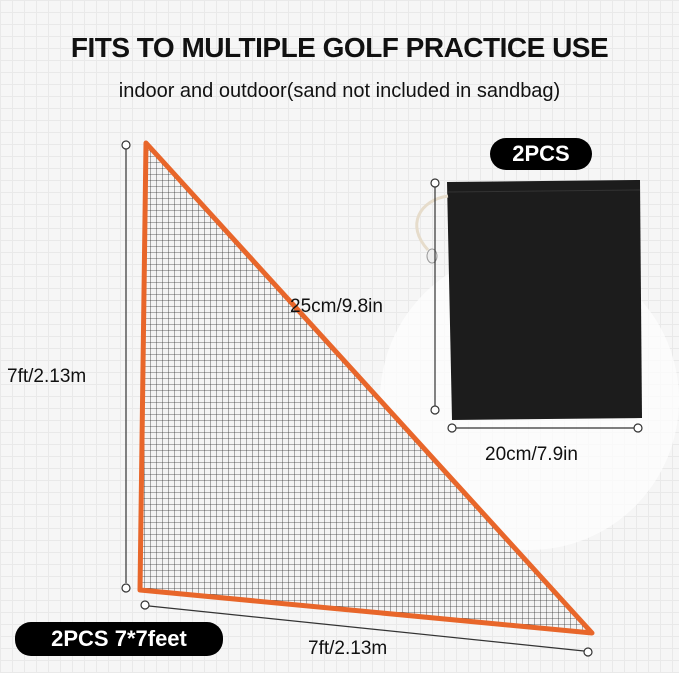 This screenshot has width=679, height=673. What do you see at coordinates (119, 639) in the screenshot?
I see `net-quantity-badge: 2PCS 7*7feet` at bounding box center [119, 639].